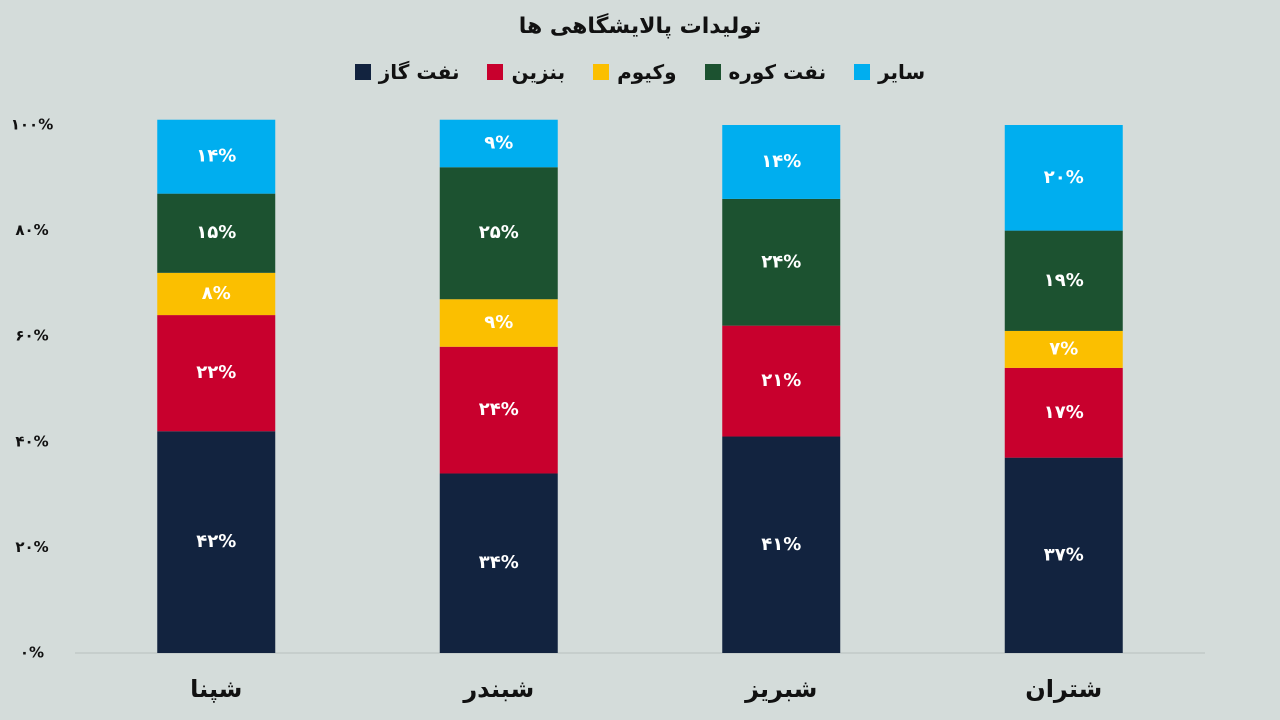 The width and height of the screenshot is (1280, 720). Describe the element at coordinates (902, 72) in the screenshot. I see `legend-label: سایر` at that location.